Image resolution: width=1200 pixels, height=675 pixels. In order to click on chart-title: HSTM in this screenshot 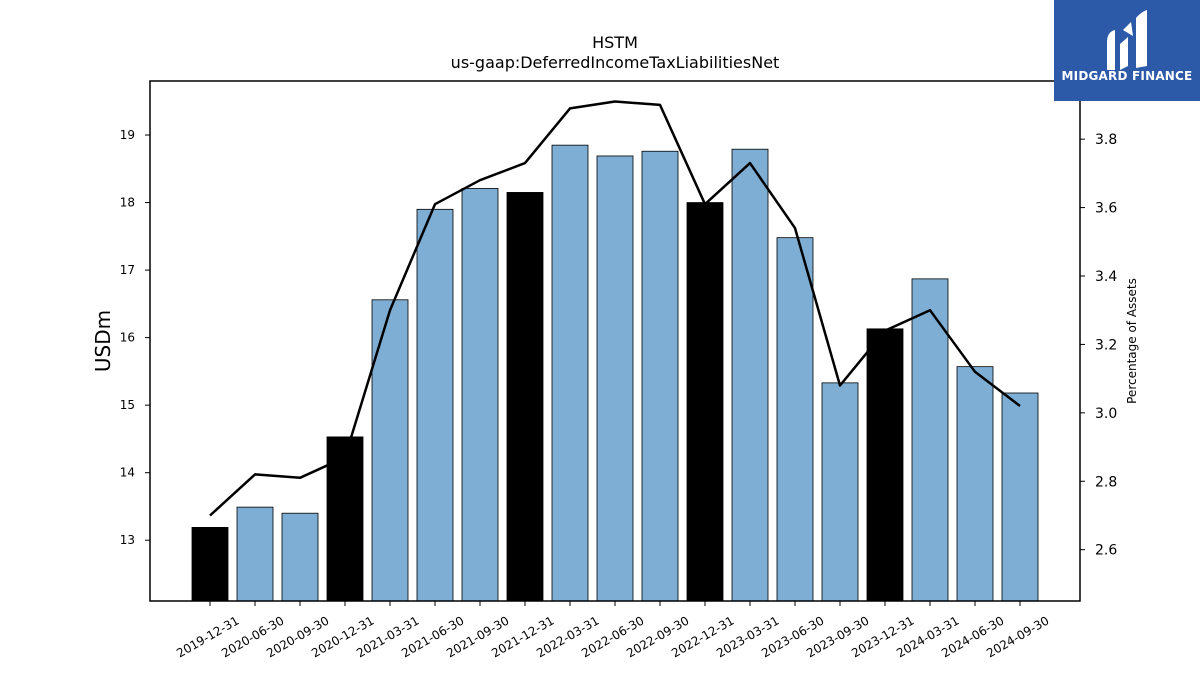, I will do `click(615, 42)`.